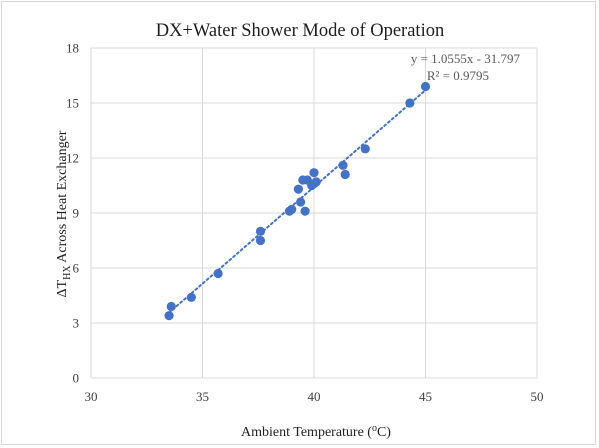 Image resolution: width=599 pixels, height=448 pixels. I want to click on r-squared-label: R² = 0.9795, so click(458, 75).